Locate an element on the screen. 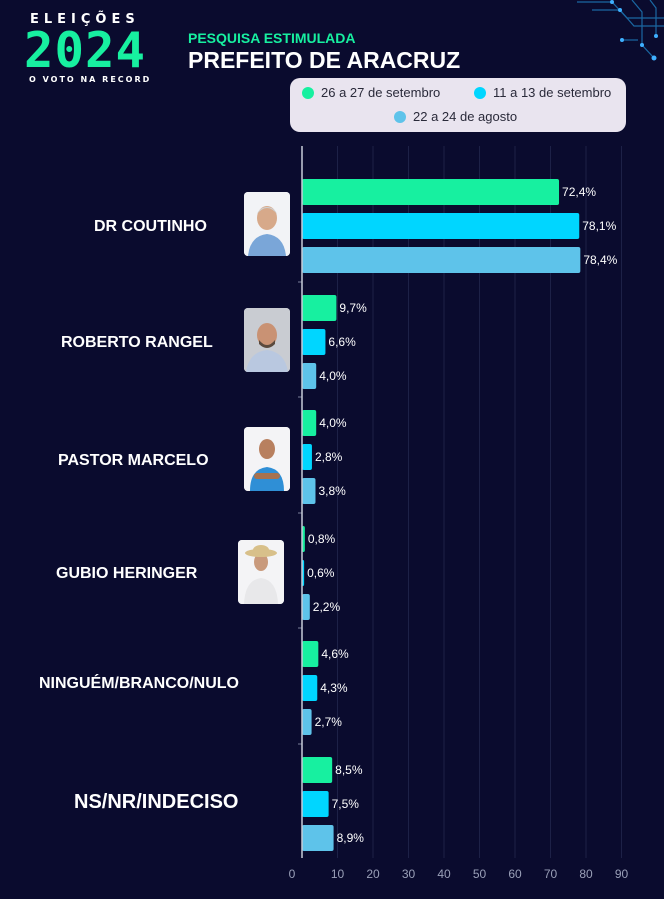 Image resolution: width=664 pixels, height=899 pixels. category-label-pastor-marcelo: PASTOR MARCELO is located at coordinates (133, 460).